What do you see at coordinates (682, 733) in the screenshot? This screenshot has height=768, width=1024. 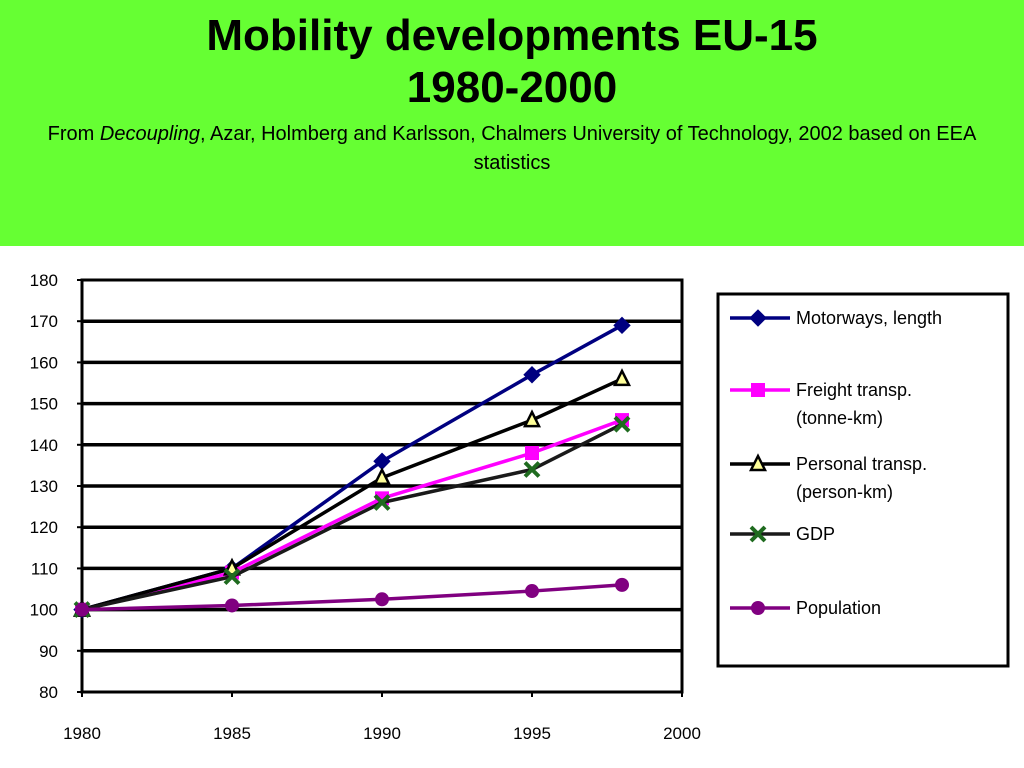 I see `x-tick-label: 2000` at bounding box center [682, 733].